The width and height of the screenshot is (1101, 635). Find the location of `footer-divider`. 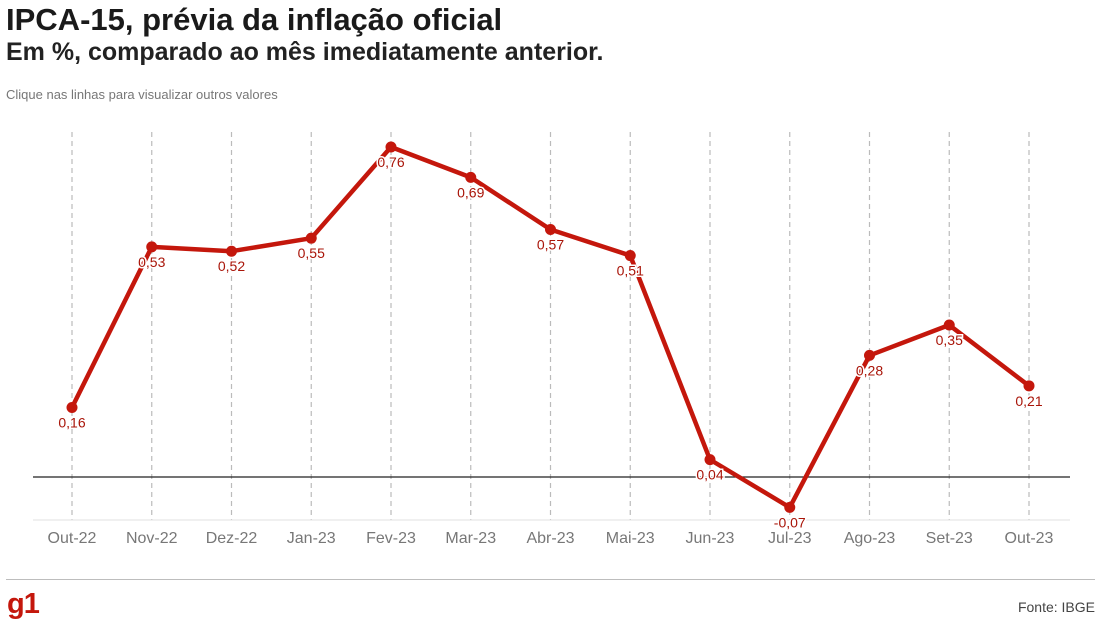

footer-divider is located at coordinates (550, 579).